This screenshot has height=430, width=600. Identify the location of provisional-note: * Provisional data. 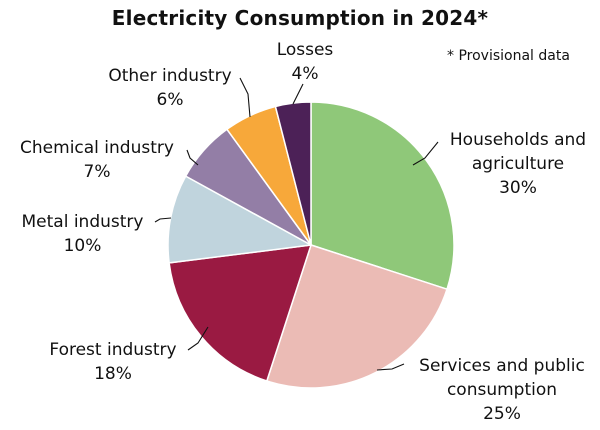
(508, 56).